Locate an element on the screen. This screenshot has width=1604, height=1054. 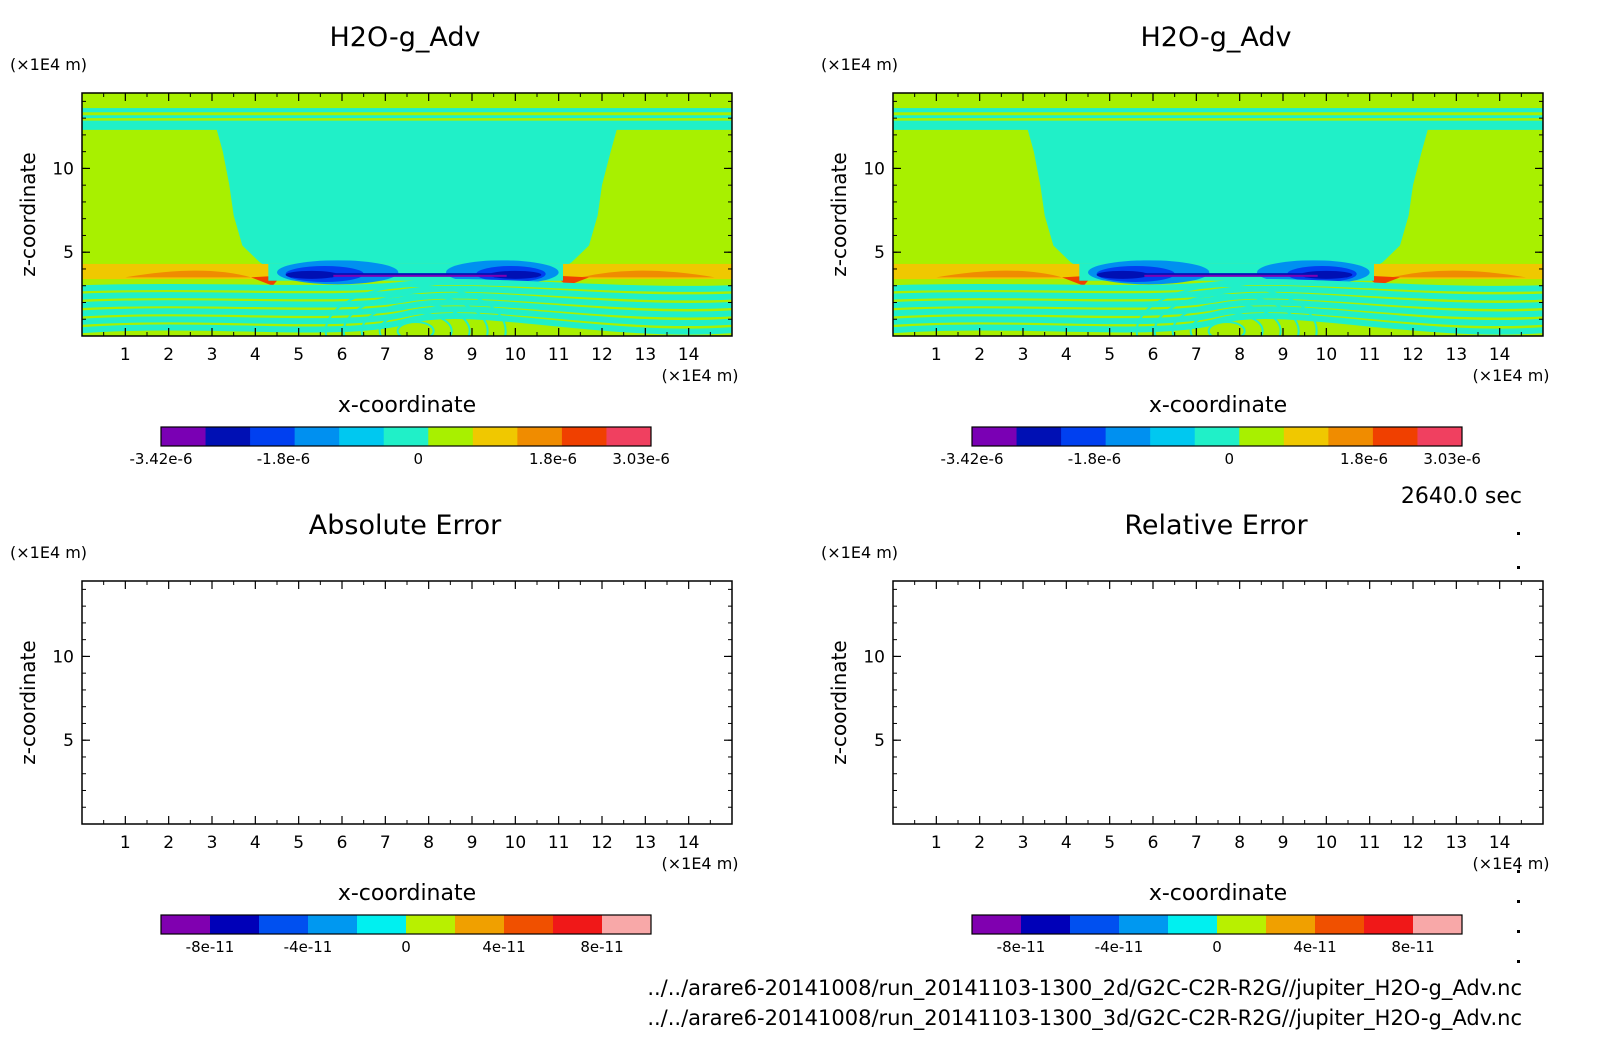
y-tick-label: 5 is located at coordinates (879, 253).